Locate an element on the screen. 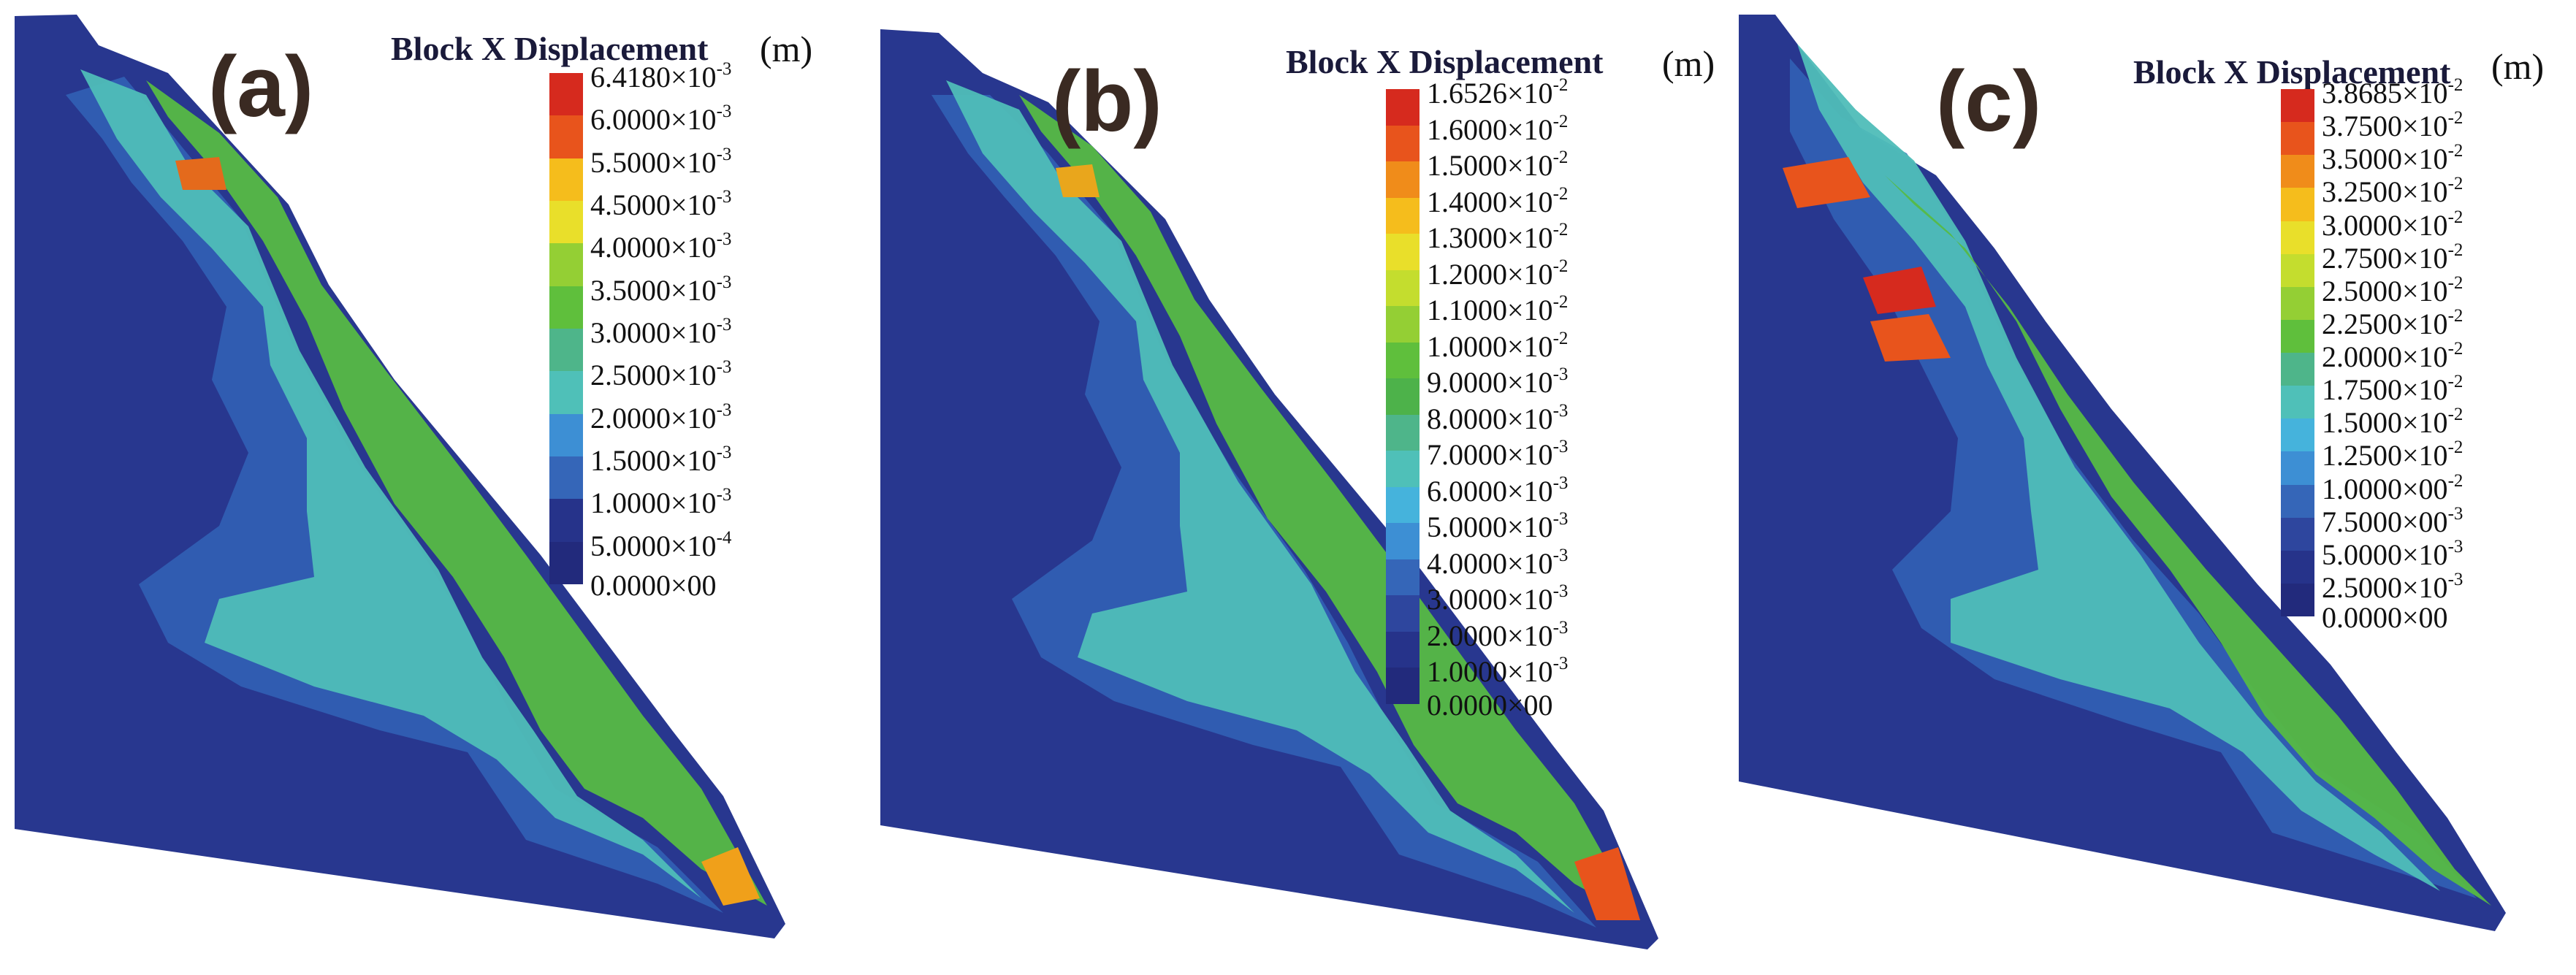 The image size is (2576, 975). tick-label: 2.0000×10⁻² is located at coordinates (2392, 356).